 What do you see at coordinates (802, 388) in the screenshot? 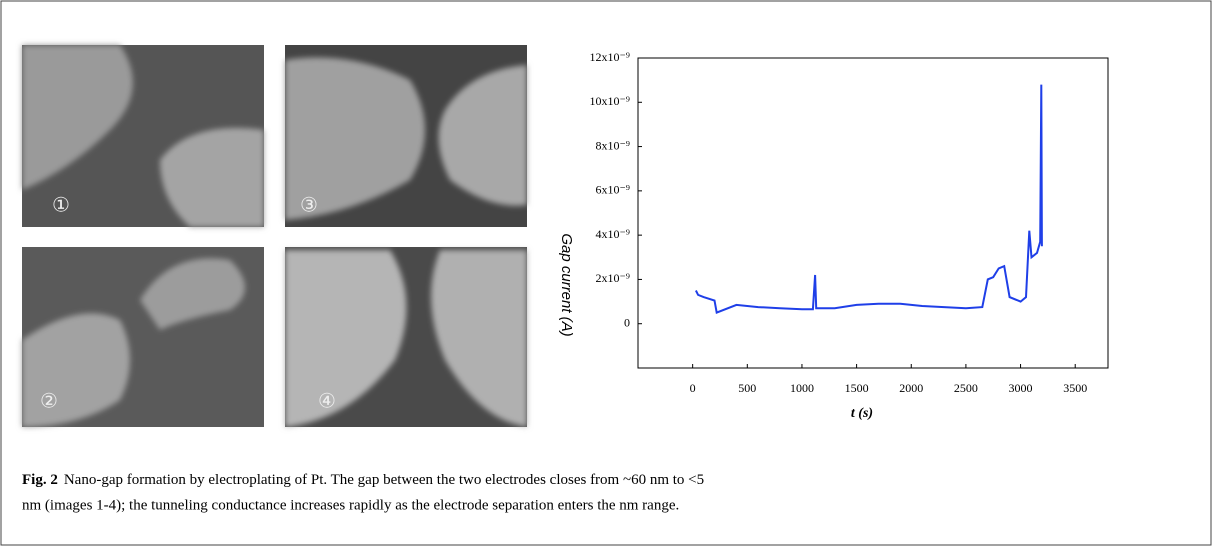
I see `x-tick-label: 1000` at bounding box center [802, 388].